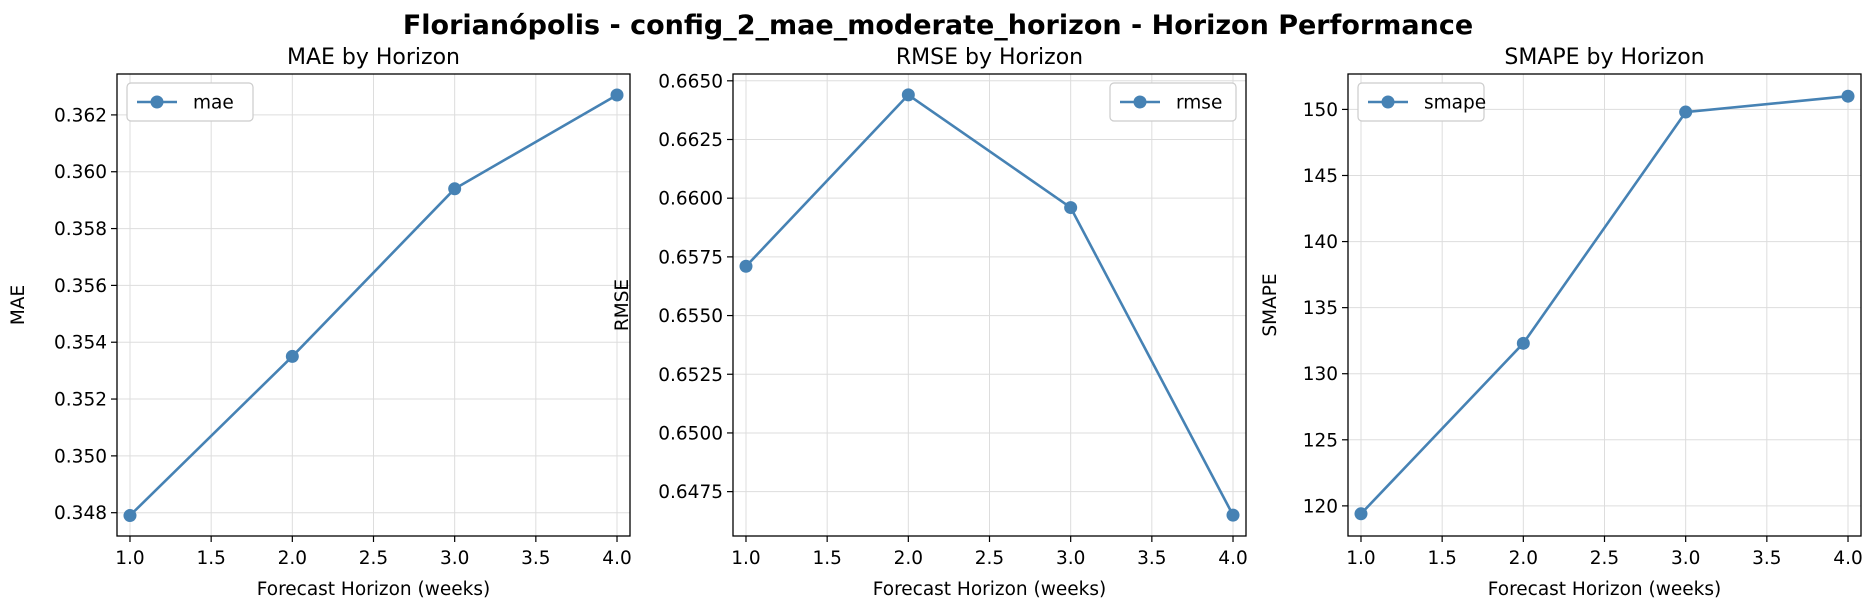 The height and width of the screenshot is (614, 1876). Describe the element at coordinates (1320, 110) in the screenshot. I see `y-tick-label: 150` at that location.